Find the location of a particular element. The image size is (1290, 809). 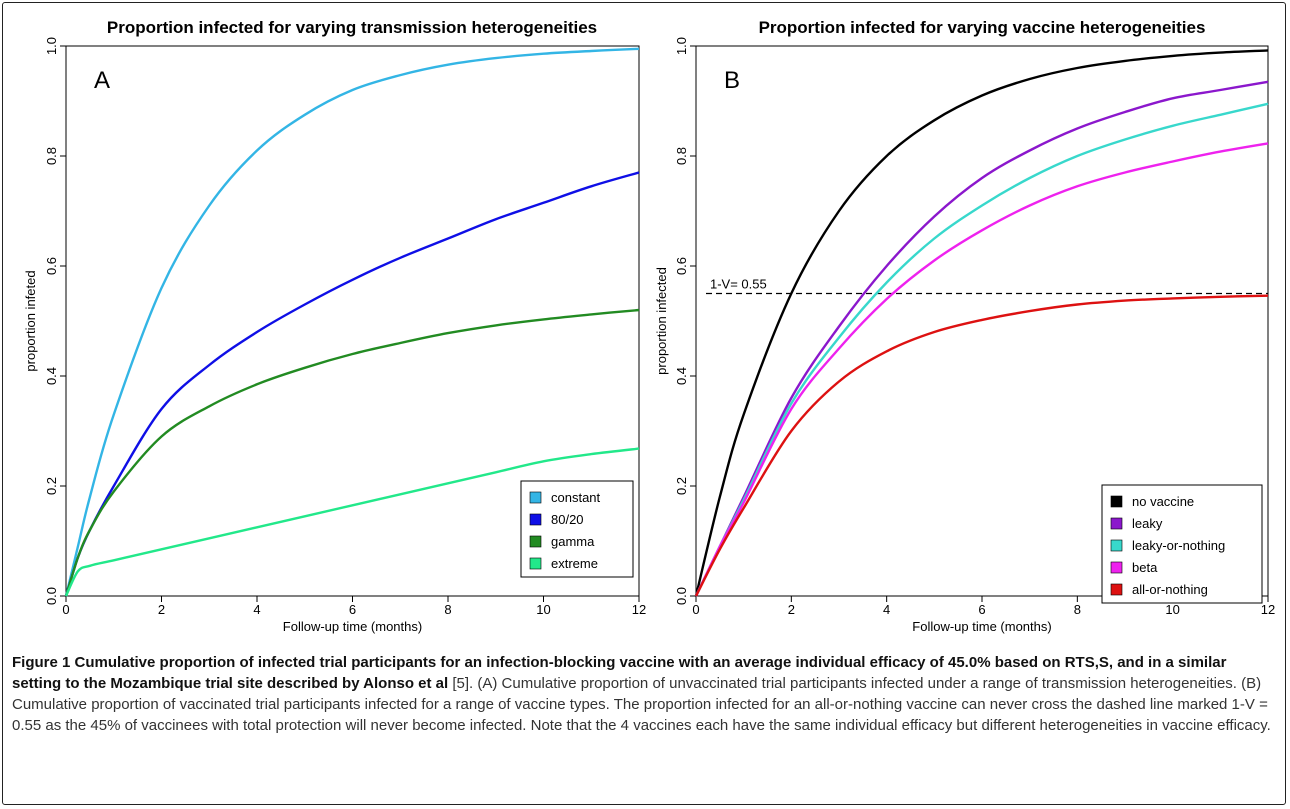

panel-b-legend-label: leaky-or-nothing is located at coordinates (1178, 545).